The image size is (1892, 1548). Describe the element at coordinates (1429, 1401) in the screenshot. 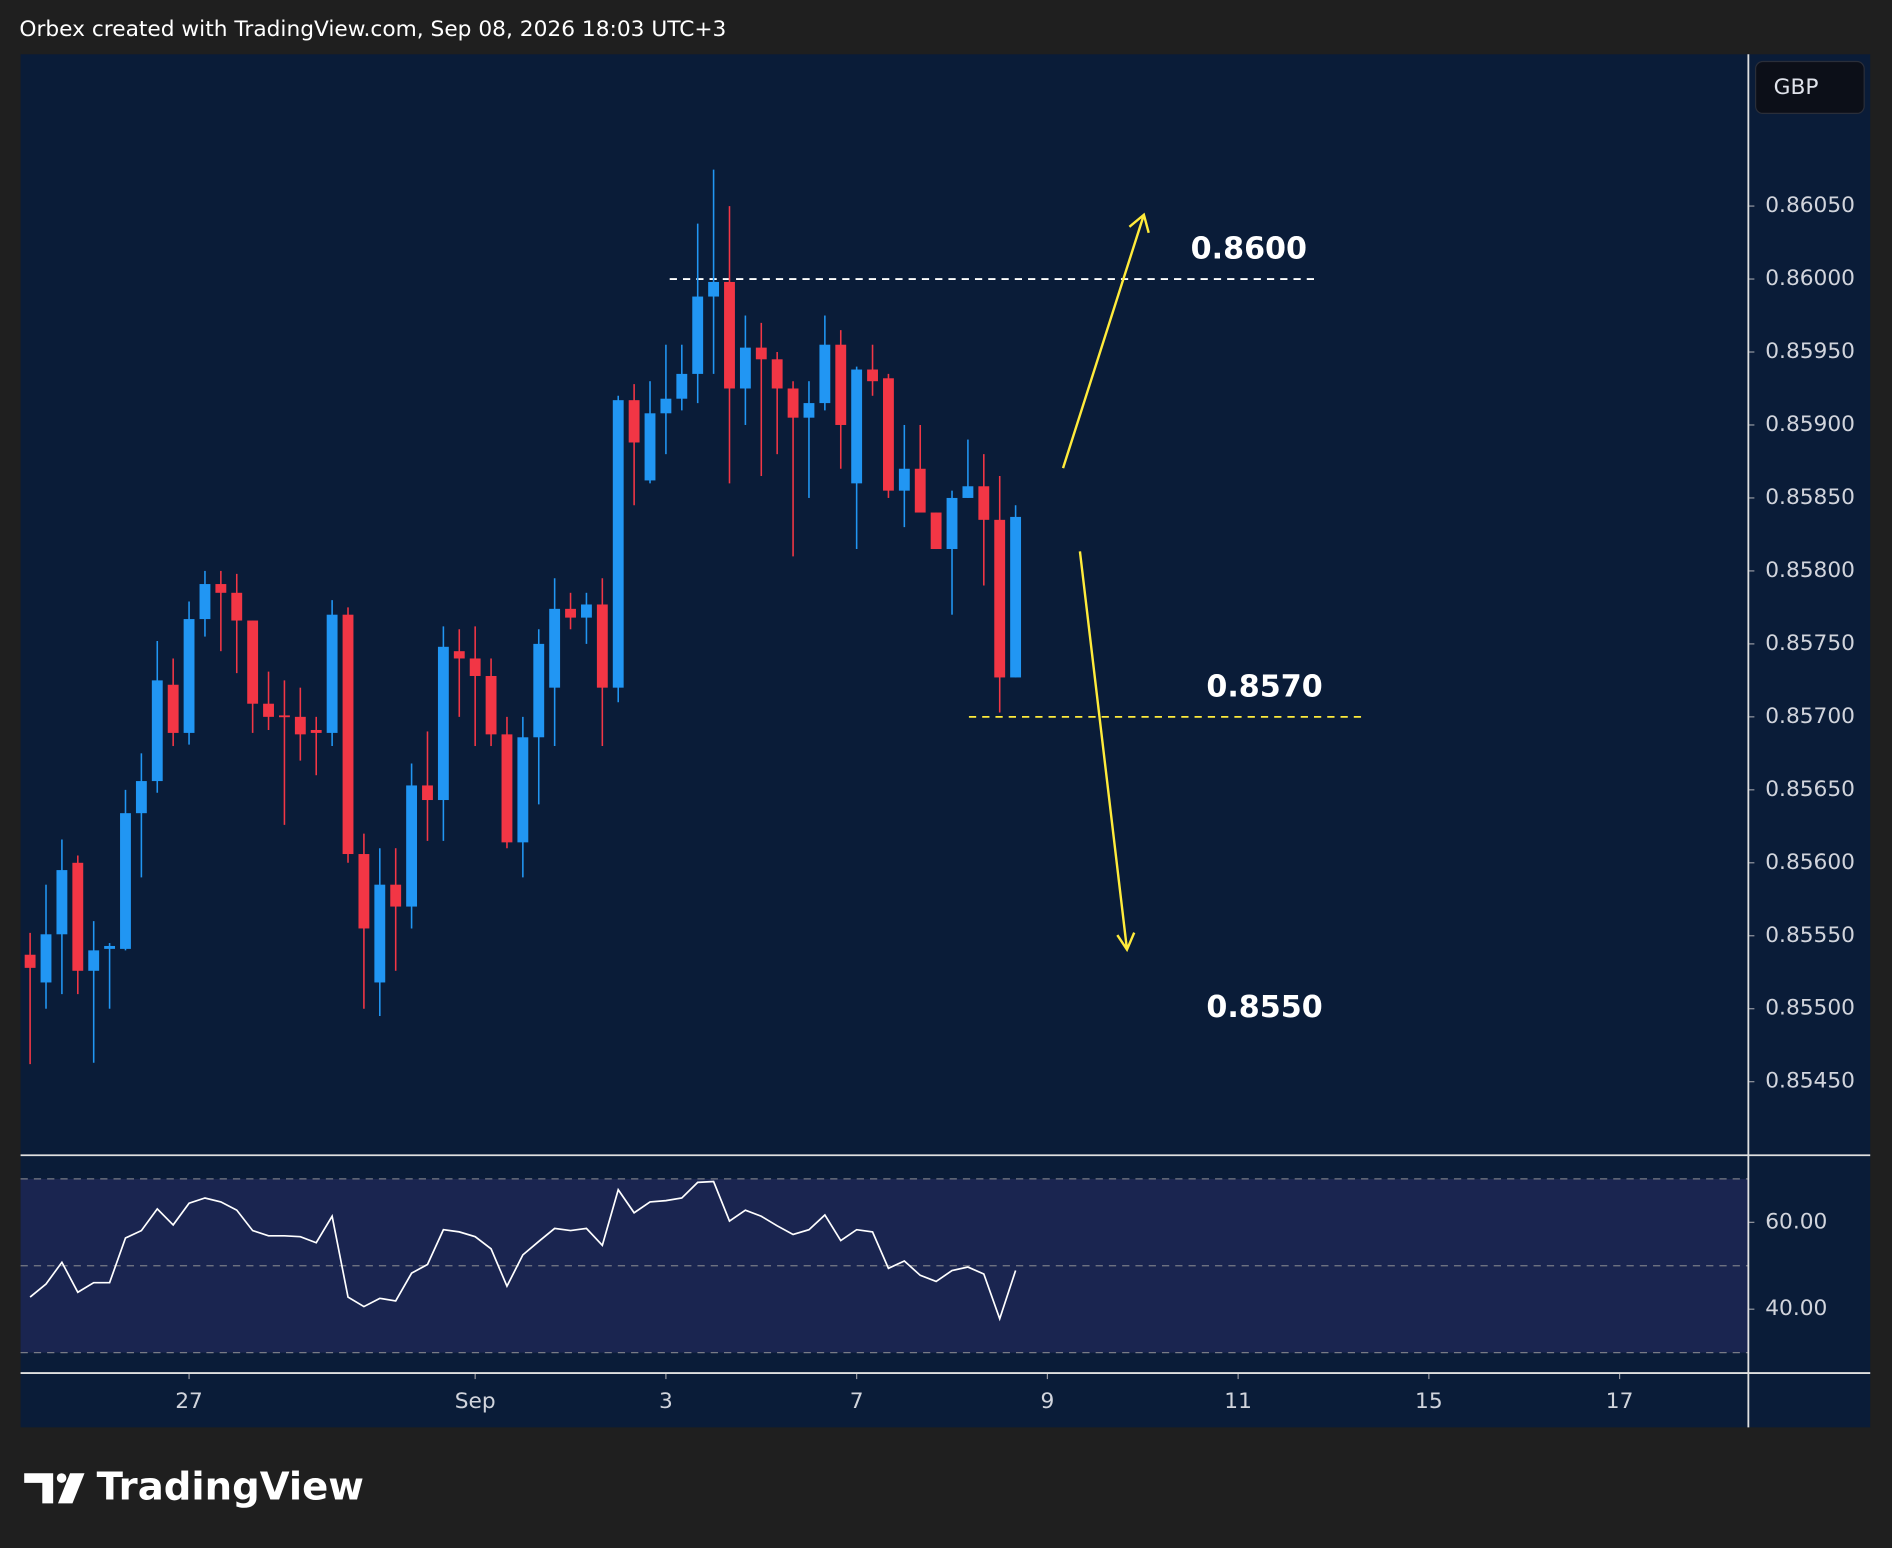

I see `x-tick-label: 15` at that location.